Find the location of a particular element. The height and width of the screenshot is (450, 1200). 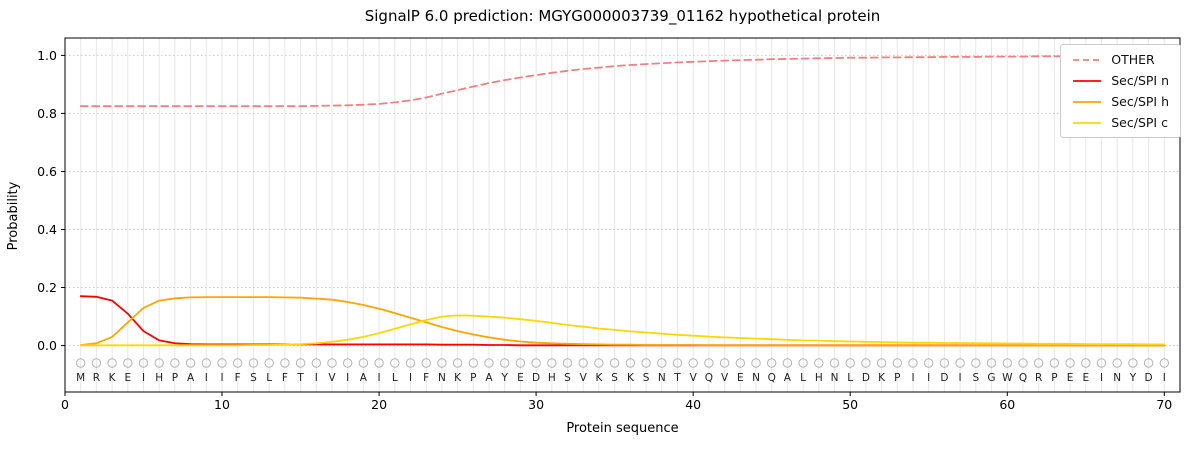

legend-label: Sec/SPI h is located at coordinates (1140, 101).